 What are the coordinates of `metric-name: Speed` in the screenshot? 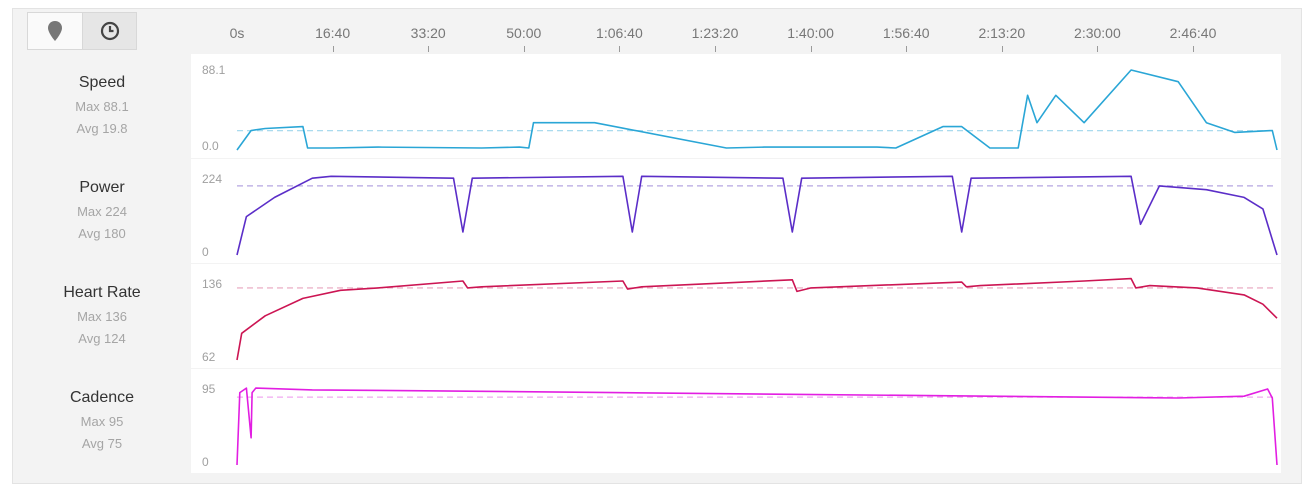 It's located at (102, 82).